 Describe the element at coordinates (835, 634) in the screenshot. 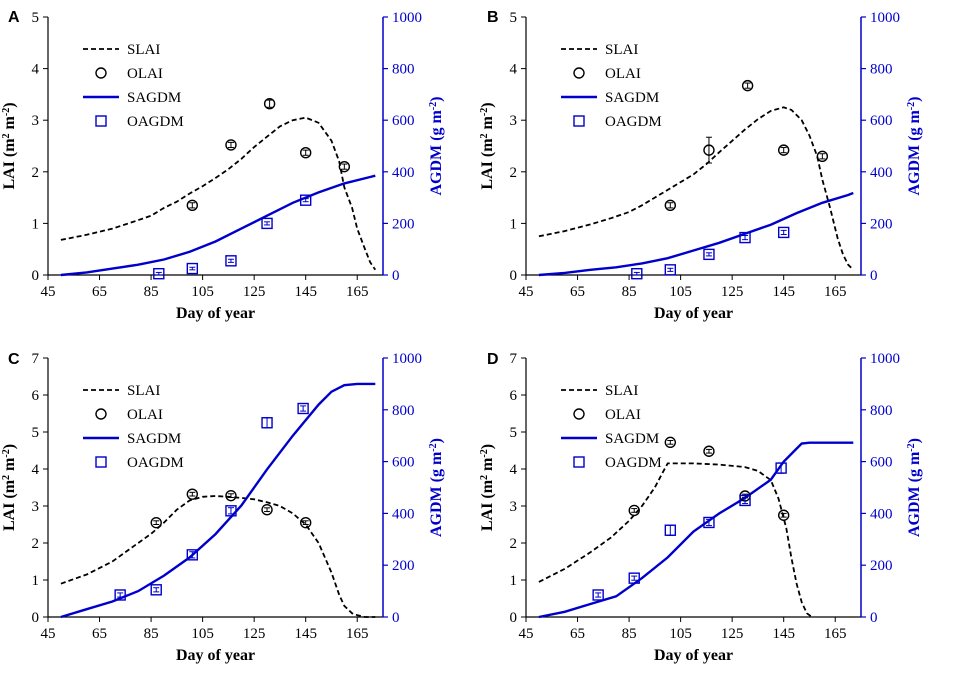

I see `x-tick-label: 165` at that location.